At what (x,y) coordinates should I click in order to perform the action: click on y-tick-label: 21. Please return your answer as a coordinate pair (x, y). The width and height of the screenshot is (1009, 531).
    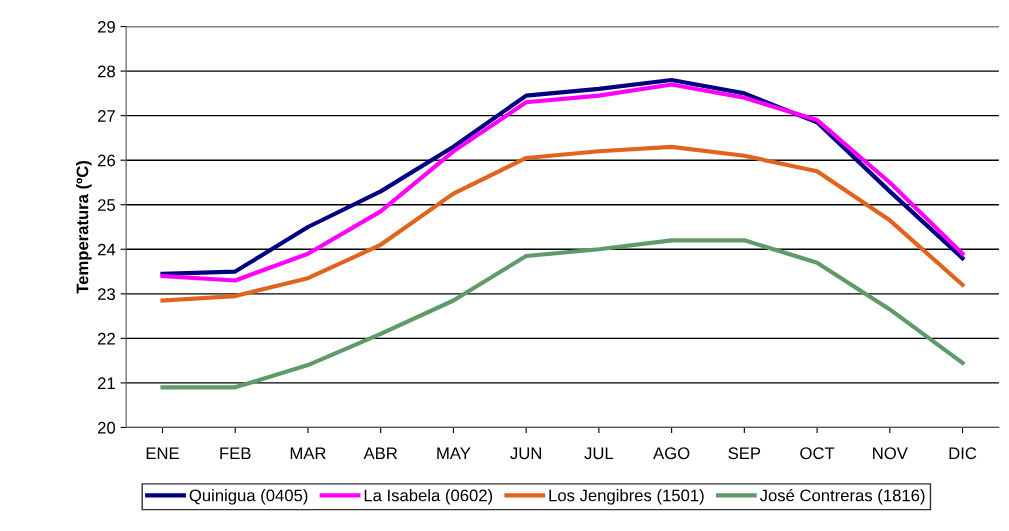
    Looking at the image, I should click on (106, 383).